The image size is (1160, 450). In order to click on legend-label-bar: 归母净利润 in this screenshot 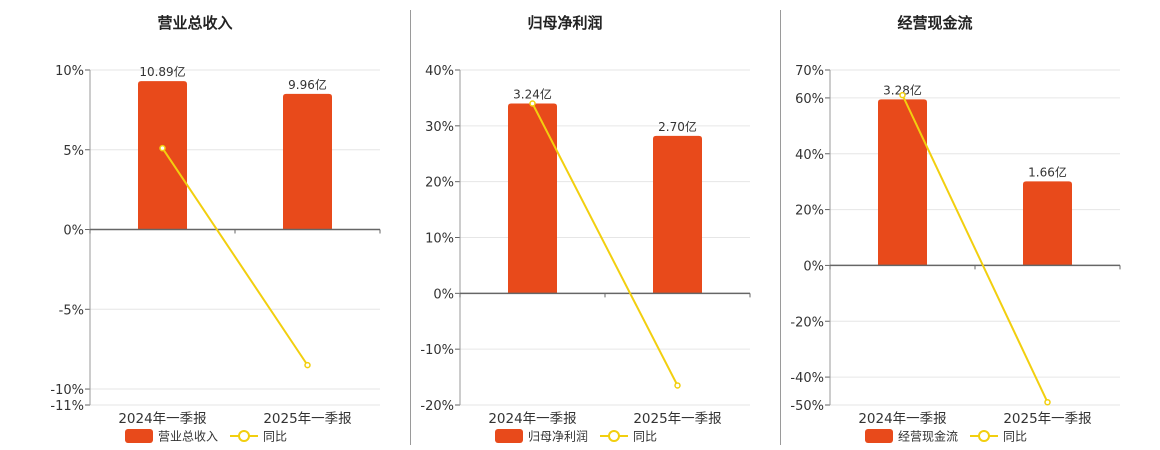, I will do `click(558, 437)`.